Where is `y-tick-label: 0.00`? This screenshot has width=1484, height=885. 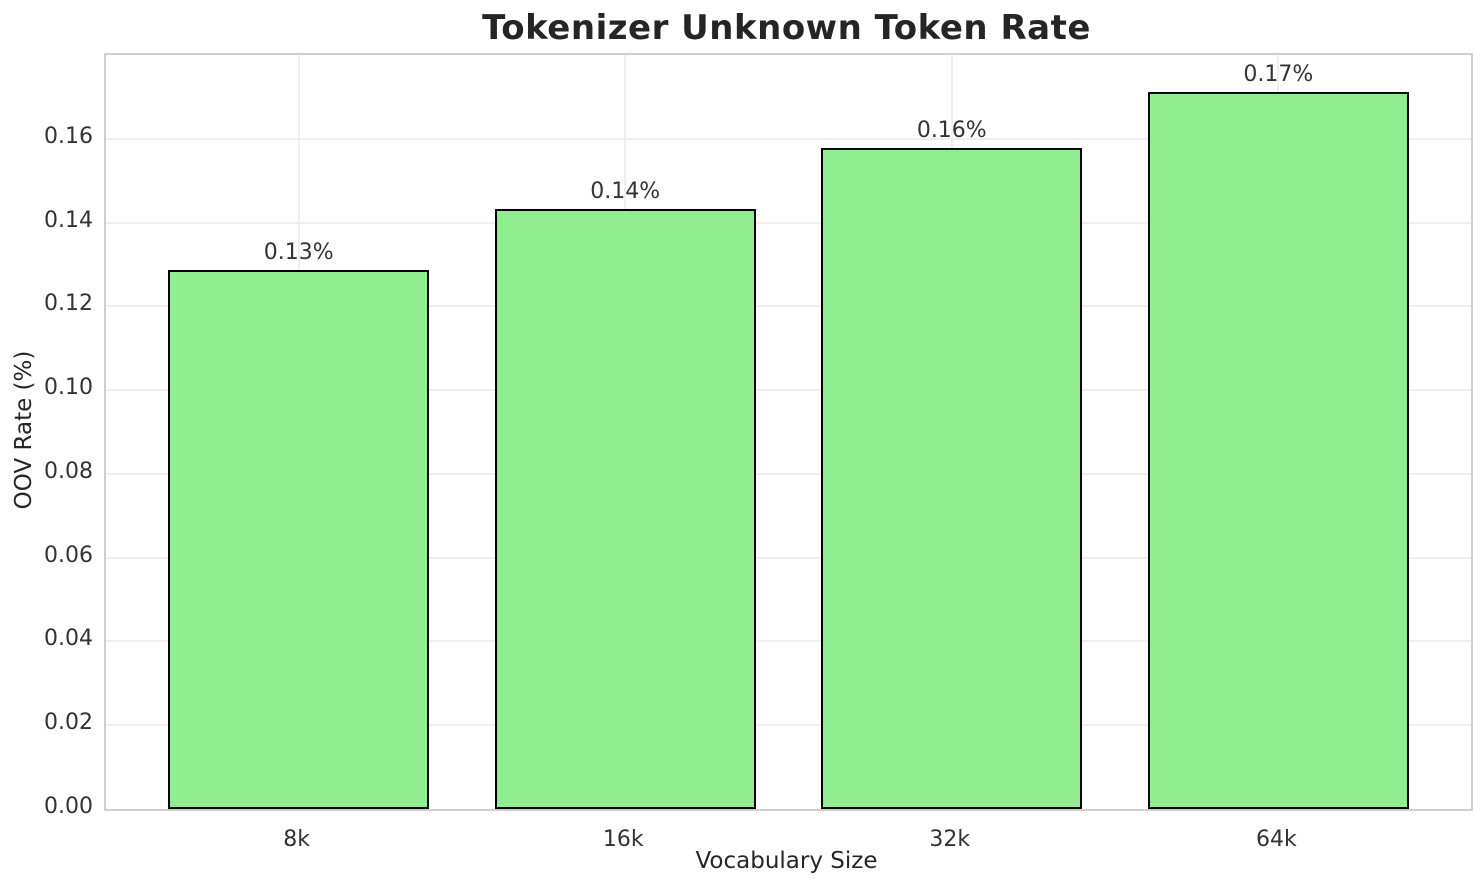
y-tick-label: 0.00 is located at coordinates (68, 806).